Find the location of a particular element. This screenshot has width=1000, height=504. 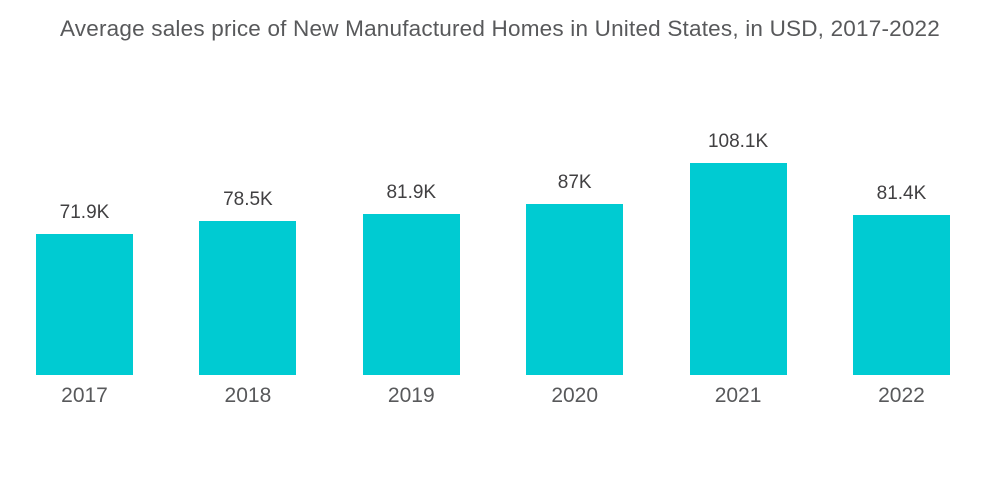

x-axis-tick-label: 2022 is located at coordinates (901, 395).